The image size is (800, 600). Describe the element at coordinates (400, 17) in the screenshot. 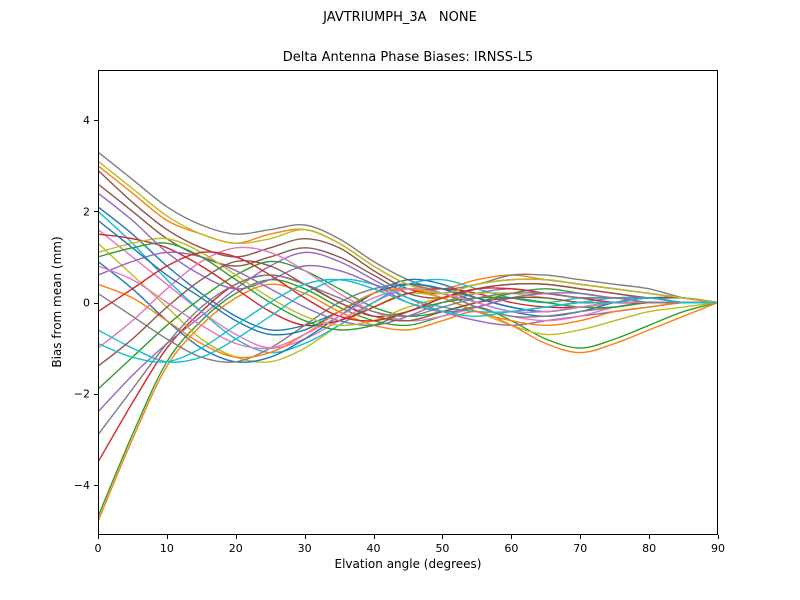

I see `figure-suptitle: JAVTRIUMPH_3A NONE` at that location.